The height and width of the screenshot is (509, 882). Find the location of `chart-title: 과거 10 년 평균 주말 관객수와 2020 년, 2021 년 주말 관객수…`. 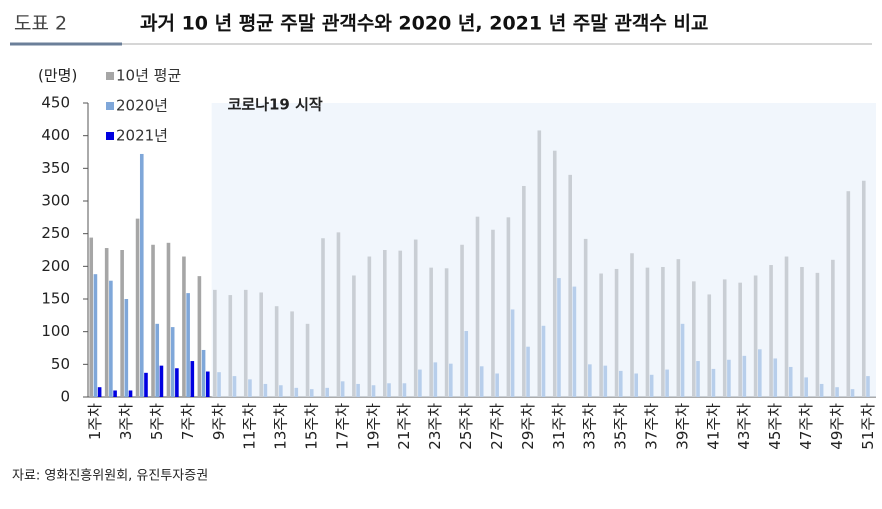

chart-title: 과거 10 년 평균 주말 관객수와 2020 년, 2021 년 주말 관객수… is located at coordinates (424, 24).